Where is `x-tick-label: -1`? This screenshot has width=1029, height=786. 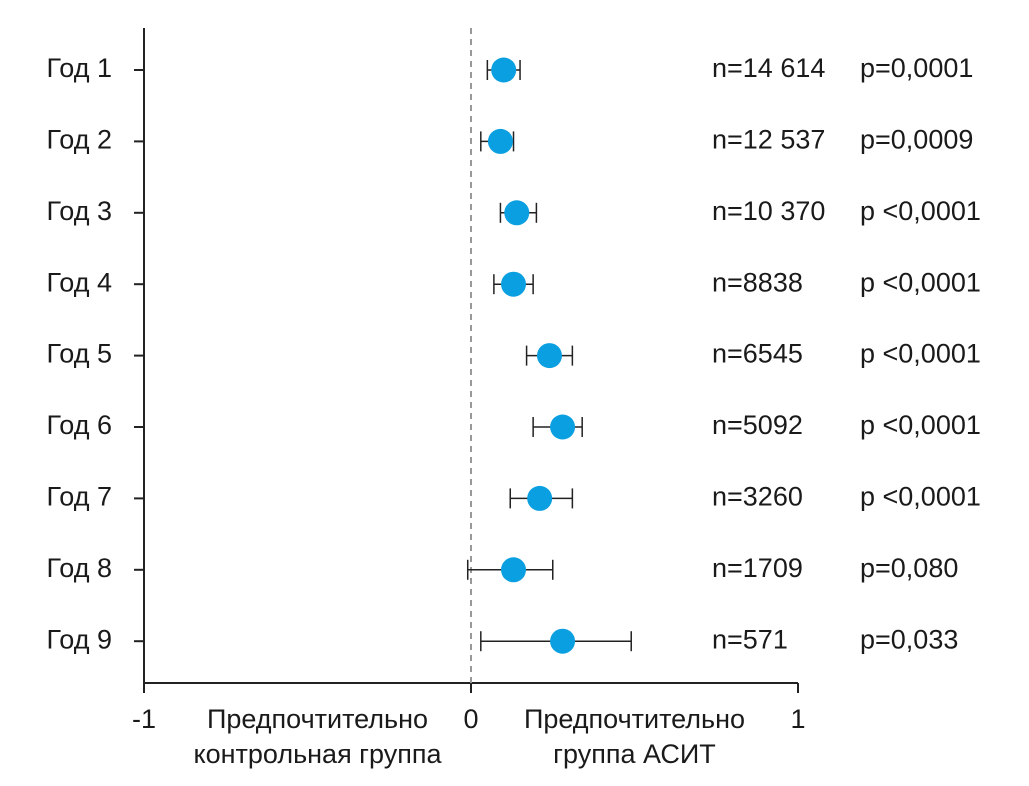 x-tick-label: -1 is located at coordinates (144, 719).